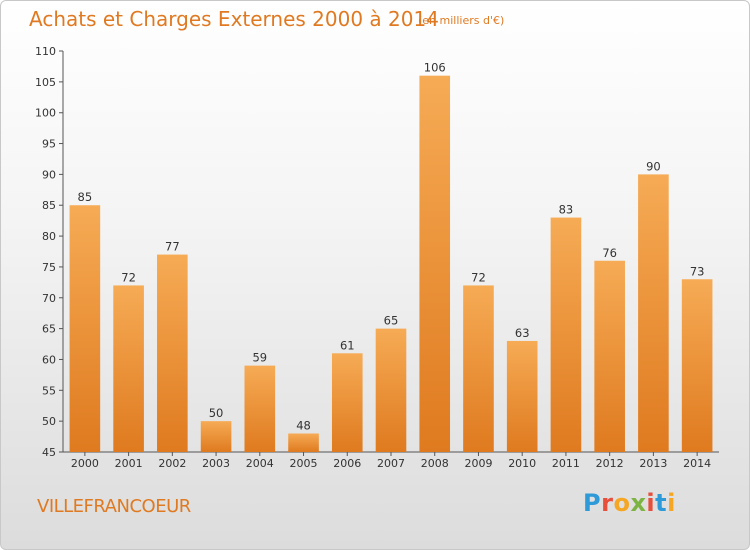  What do you see at coordinates (609, 253) in the screenshot?
I see `data-label-2012: 76` at bounding box center [609, 253].